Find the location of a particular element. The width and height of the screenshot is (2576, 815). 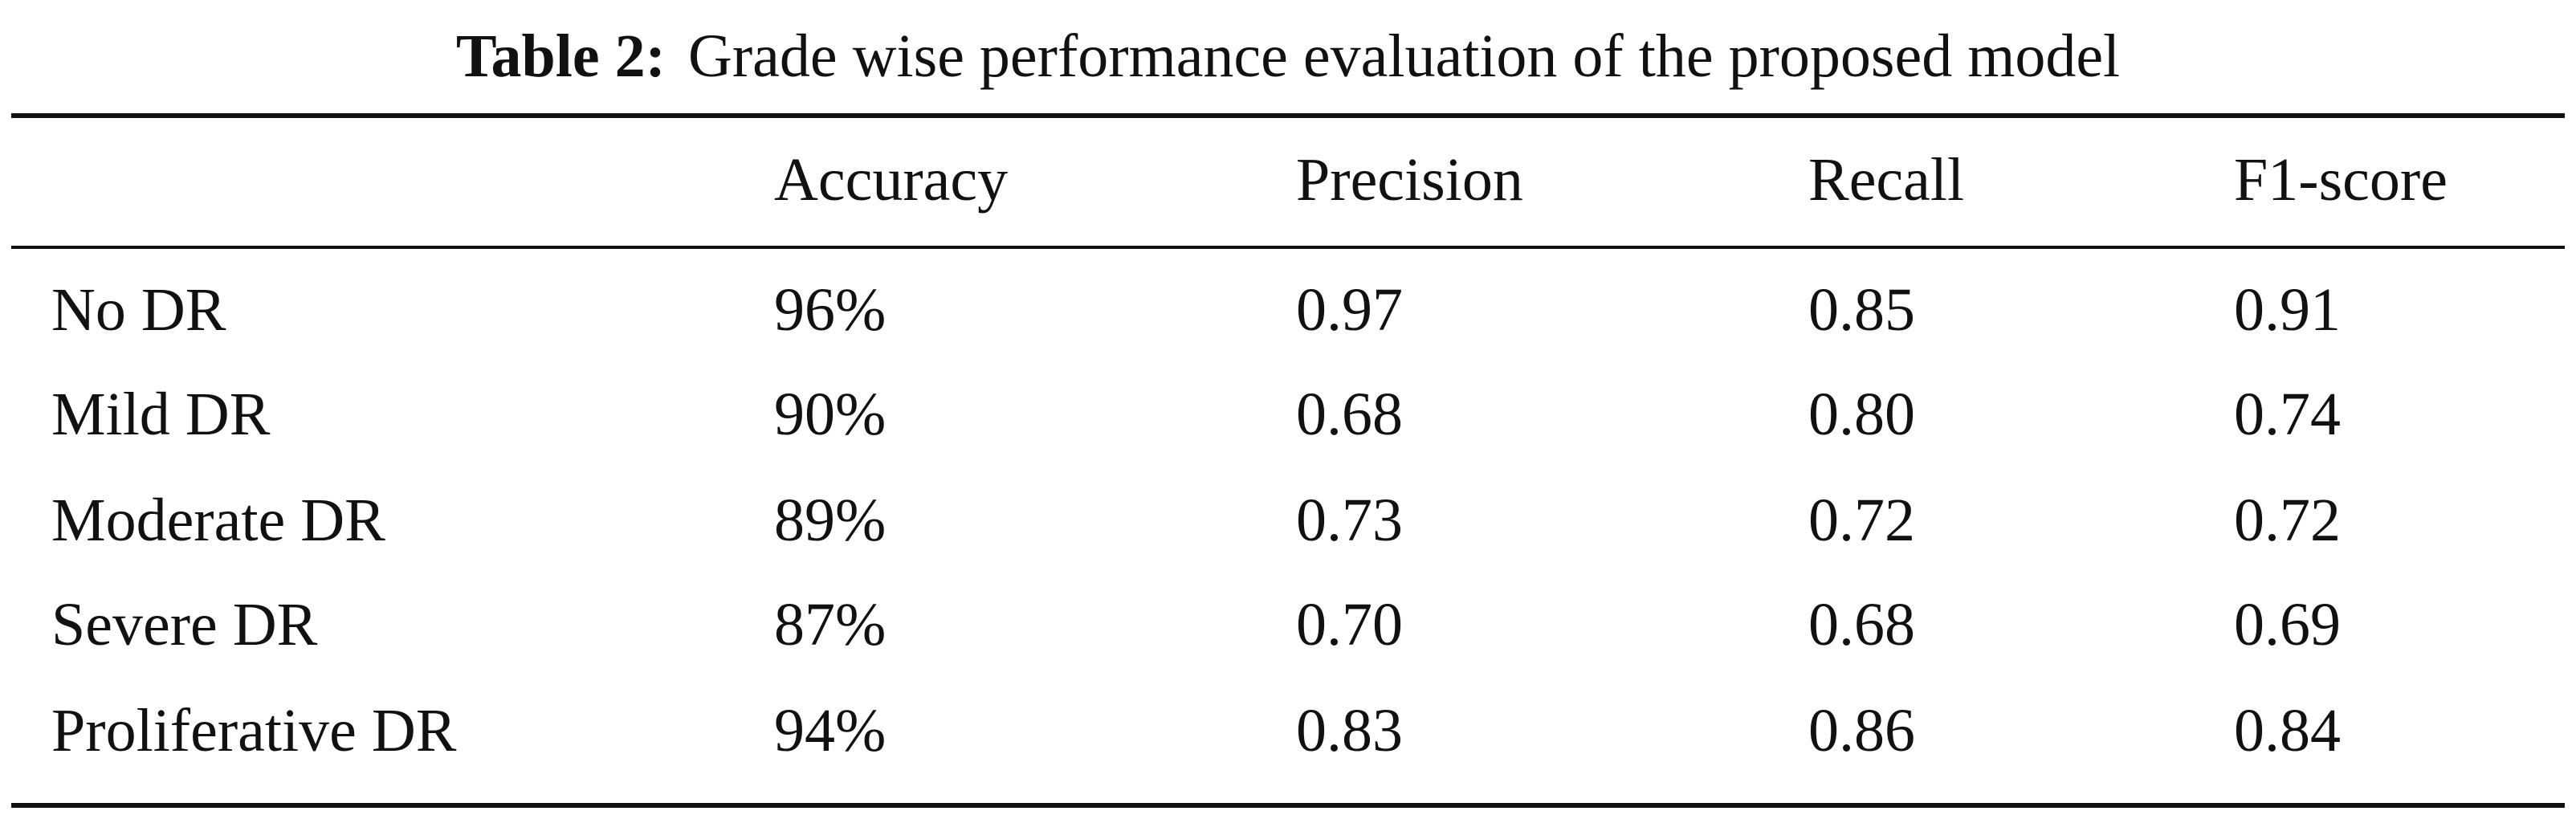

row-label: No DR is located at coordinates (138, 310).